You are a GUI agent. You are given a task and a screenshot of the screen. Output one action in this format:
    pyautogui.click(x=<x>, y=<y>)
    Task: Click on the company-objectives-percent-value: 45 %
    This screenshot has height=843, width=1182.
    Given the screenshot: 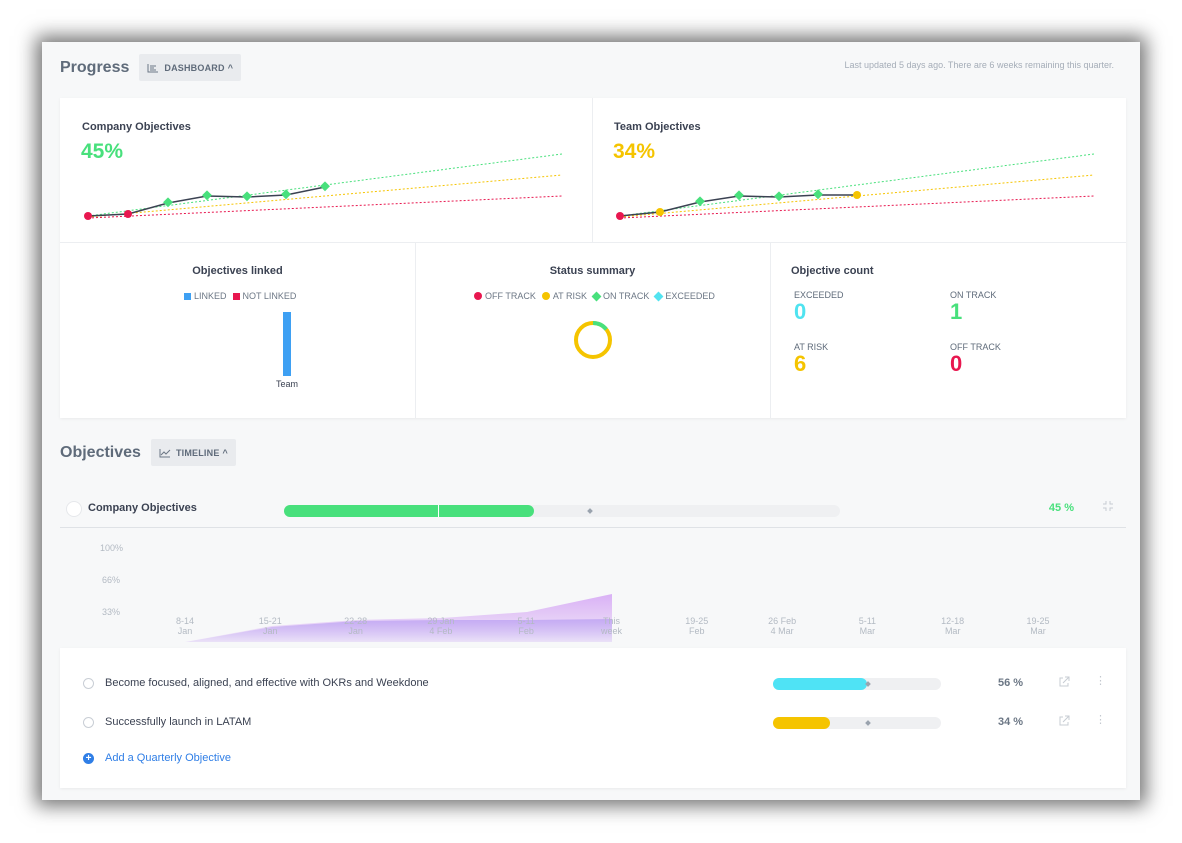 What is the action you would take?
    pyautogui.click(x=1061, y=508)
    